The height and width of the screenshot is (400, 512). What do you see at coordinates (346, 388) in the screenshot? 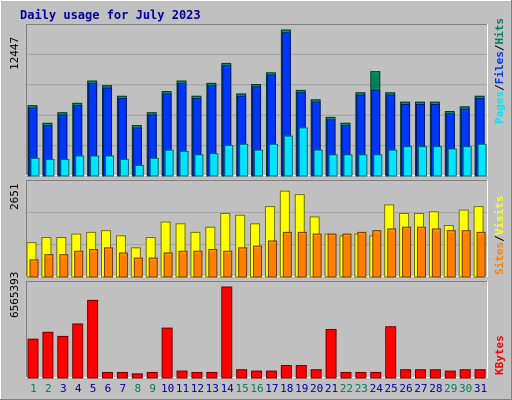
I see `day-label: 22` at bounding box center [346, 388].